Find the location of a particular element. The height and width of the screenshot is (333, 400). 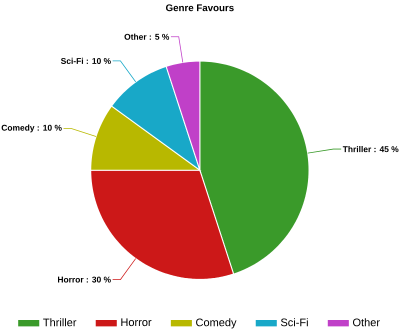

legend-label: Horror is located at coordinates (136, 322).